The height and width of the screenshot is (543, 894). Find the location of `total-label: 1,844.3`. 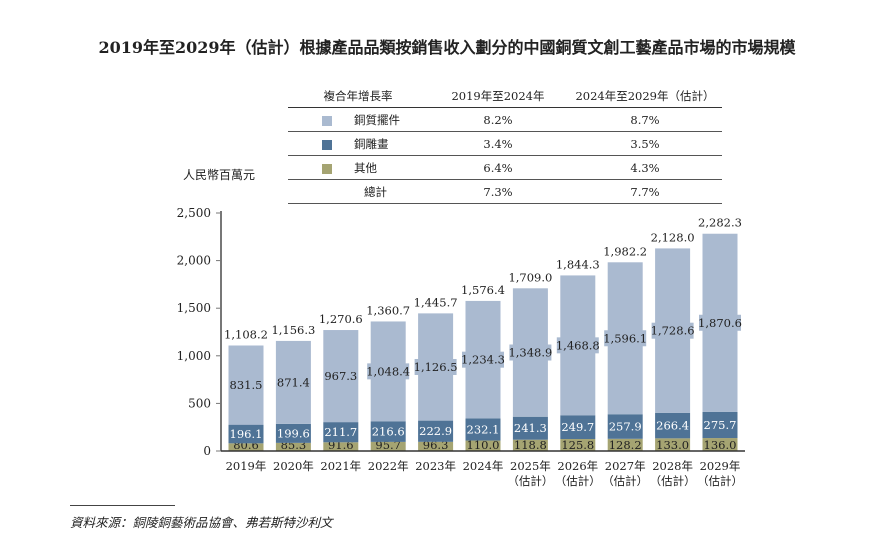

total-label: 1,844.3 is located at coordinates (578, 264).